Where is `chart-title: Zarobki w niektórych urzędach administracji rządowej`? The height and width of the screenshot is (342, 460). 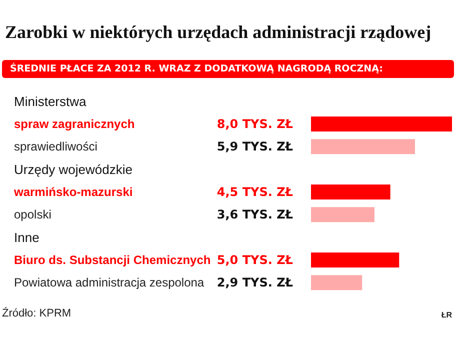
chart-title: Zarobki w niektórych urzędach administracji rządowej is located at coordinates (218, 32).